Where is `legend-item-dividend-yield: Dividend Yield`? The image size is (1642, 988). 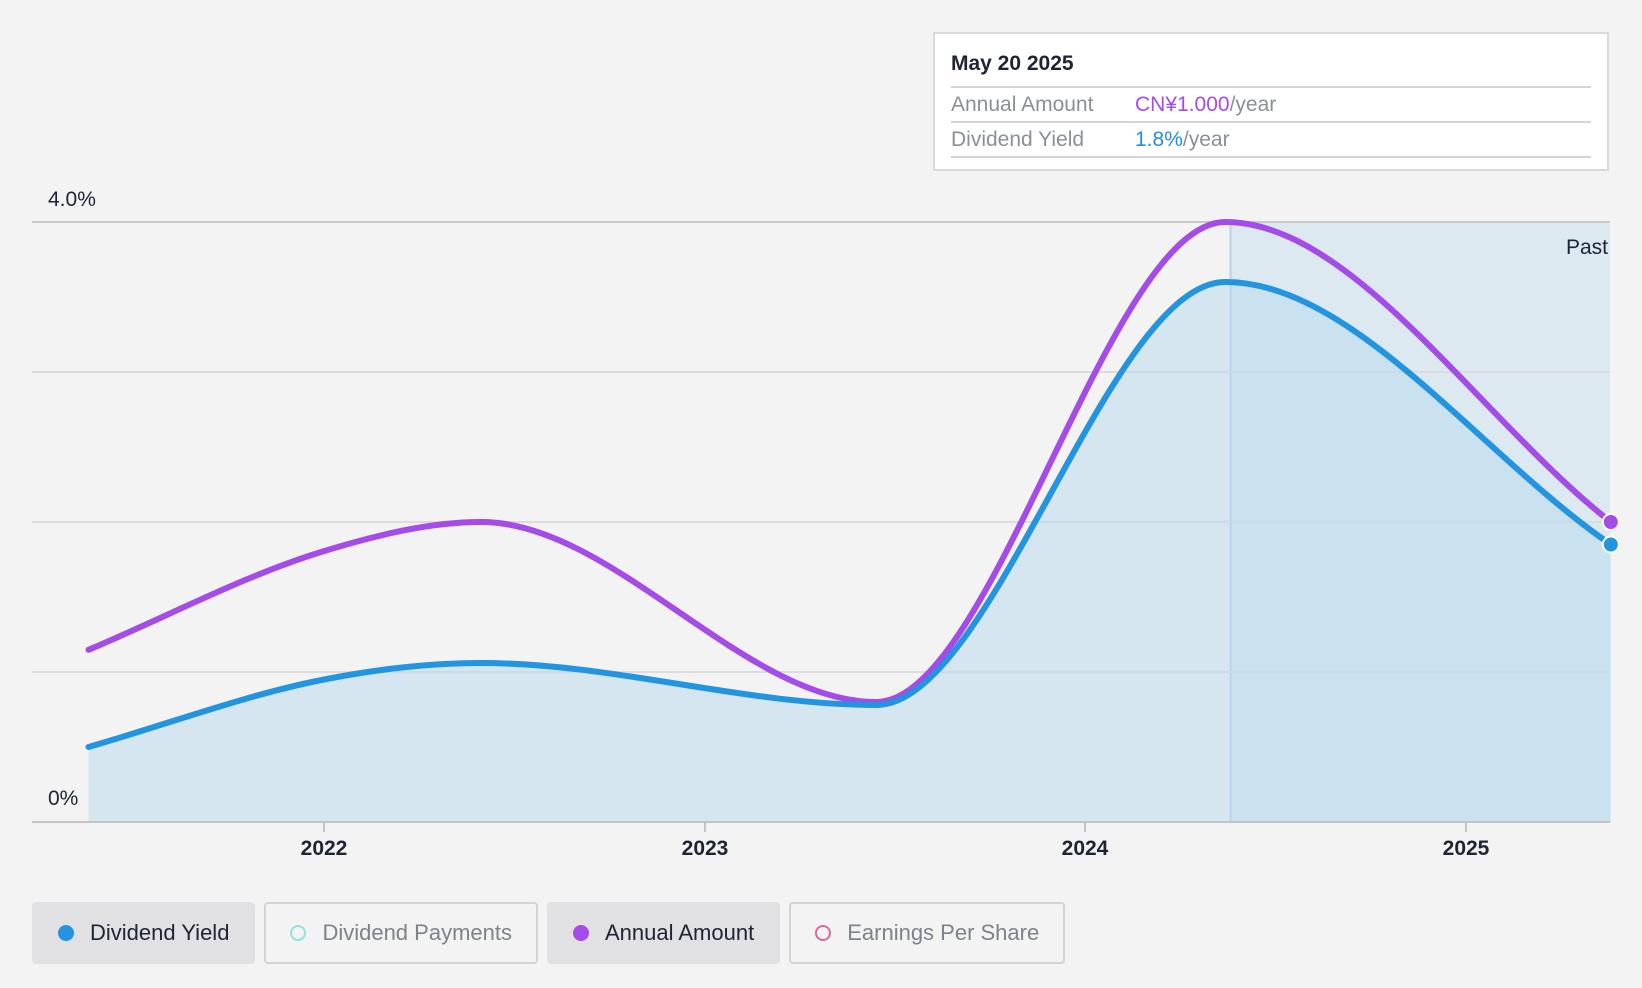 legend-item-dividend-yield: Dividend Yield is located at coordinates (144, 933).